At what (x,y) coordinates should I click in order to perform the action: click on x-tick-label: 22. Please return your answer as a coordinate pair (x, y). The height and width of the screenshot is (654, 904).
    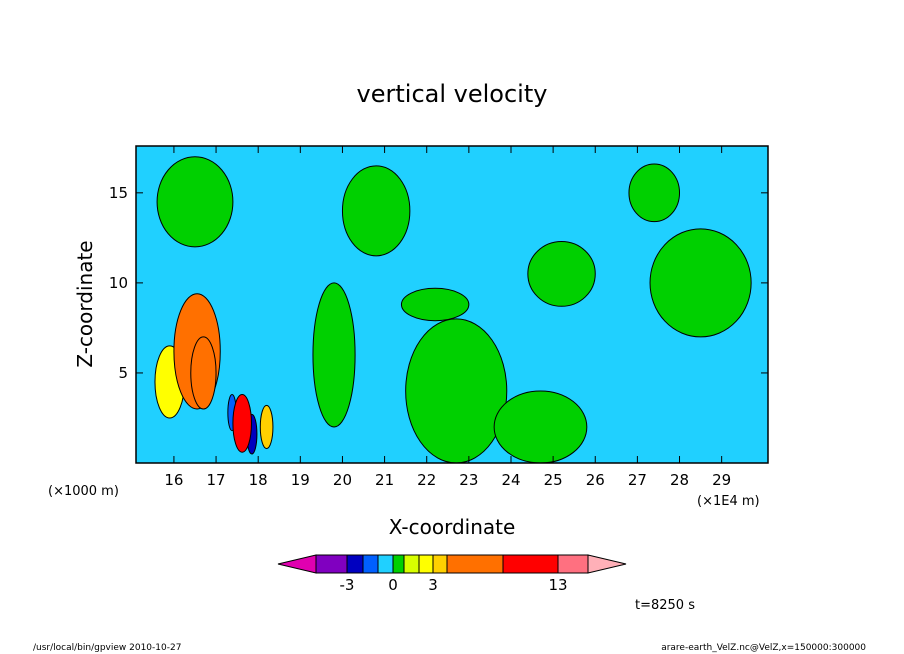
    Looking at the image, I should click on (426, 480).